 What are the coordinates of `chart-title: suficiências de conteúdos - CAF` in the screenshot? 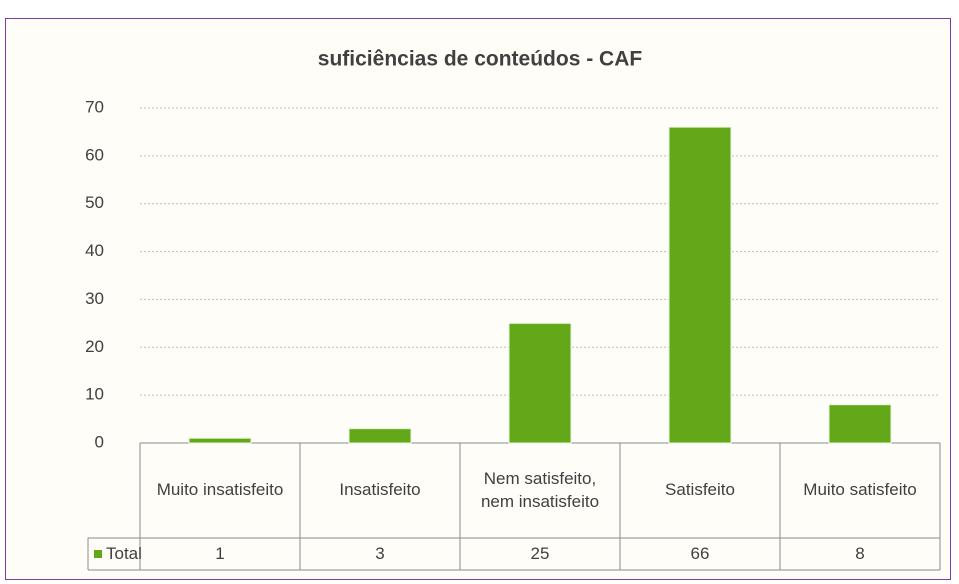 It's located at (480, 59).